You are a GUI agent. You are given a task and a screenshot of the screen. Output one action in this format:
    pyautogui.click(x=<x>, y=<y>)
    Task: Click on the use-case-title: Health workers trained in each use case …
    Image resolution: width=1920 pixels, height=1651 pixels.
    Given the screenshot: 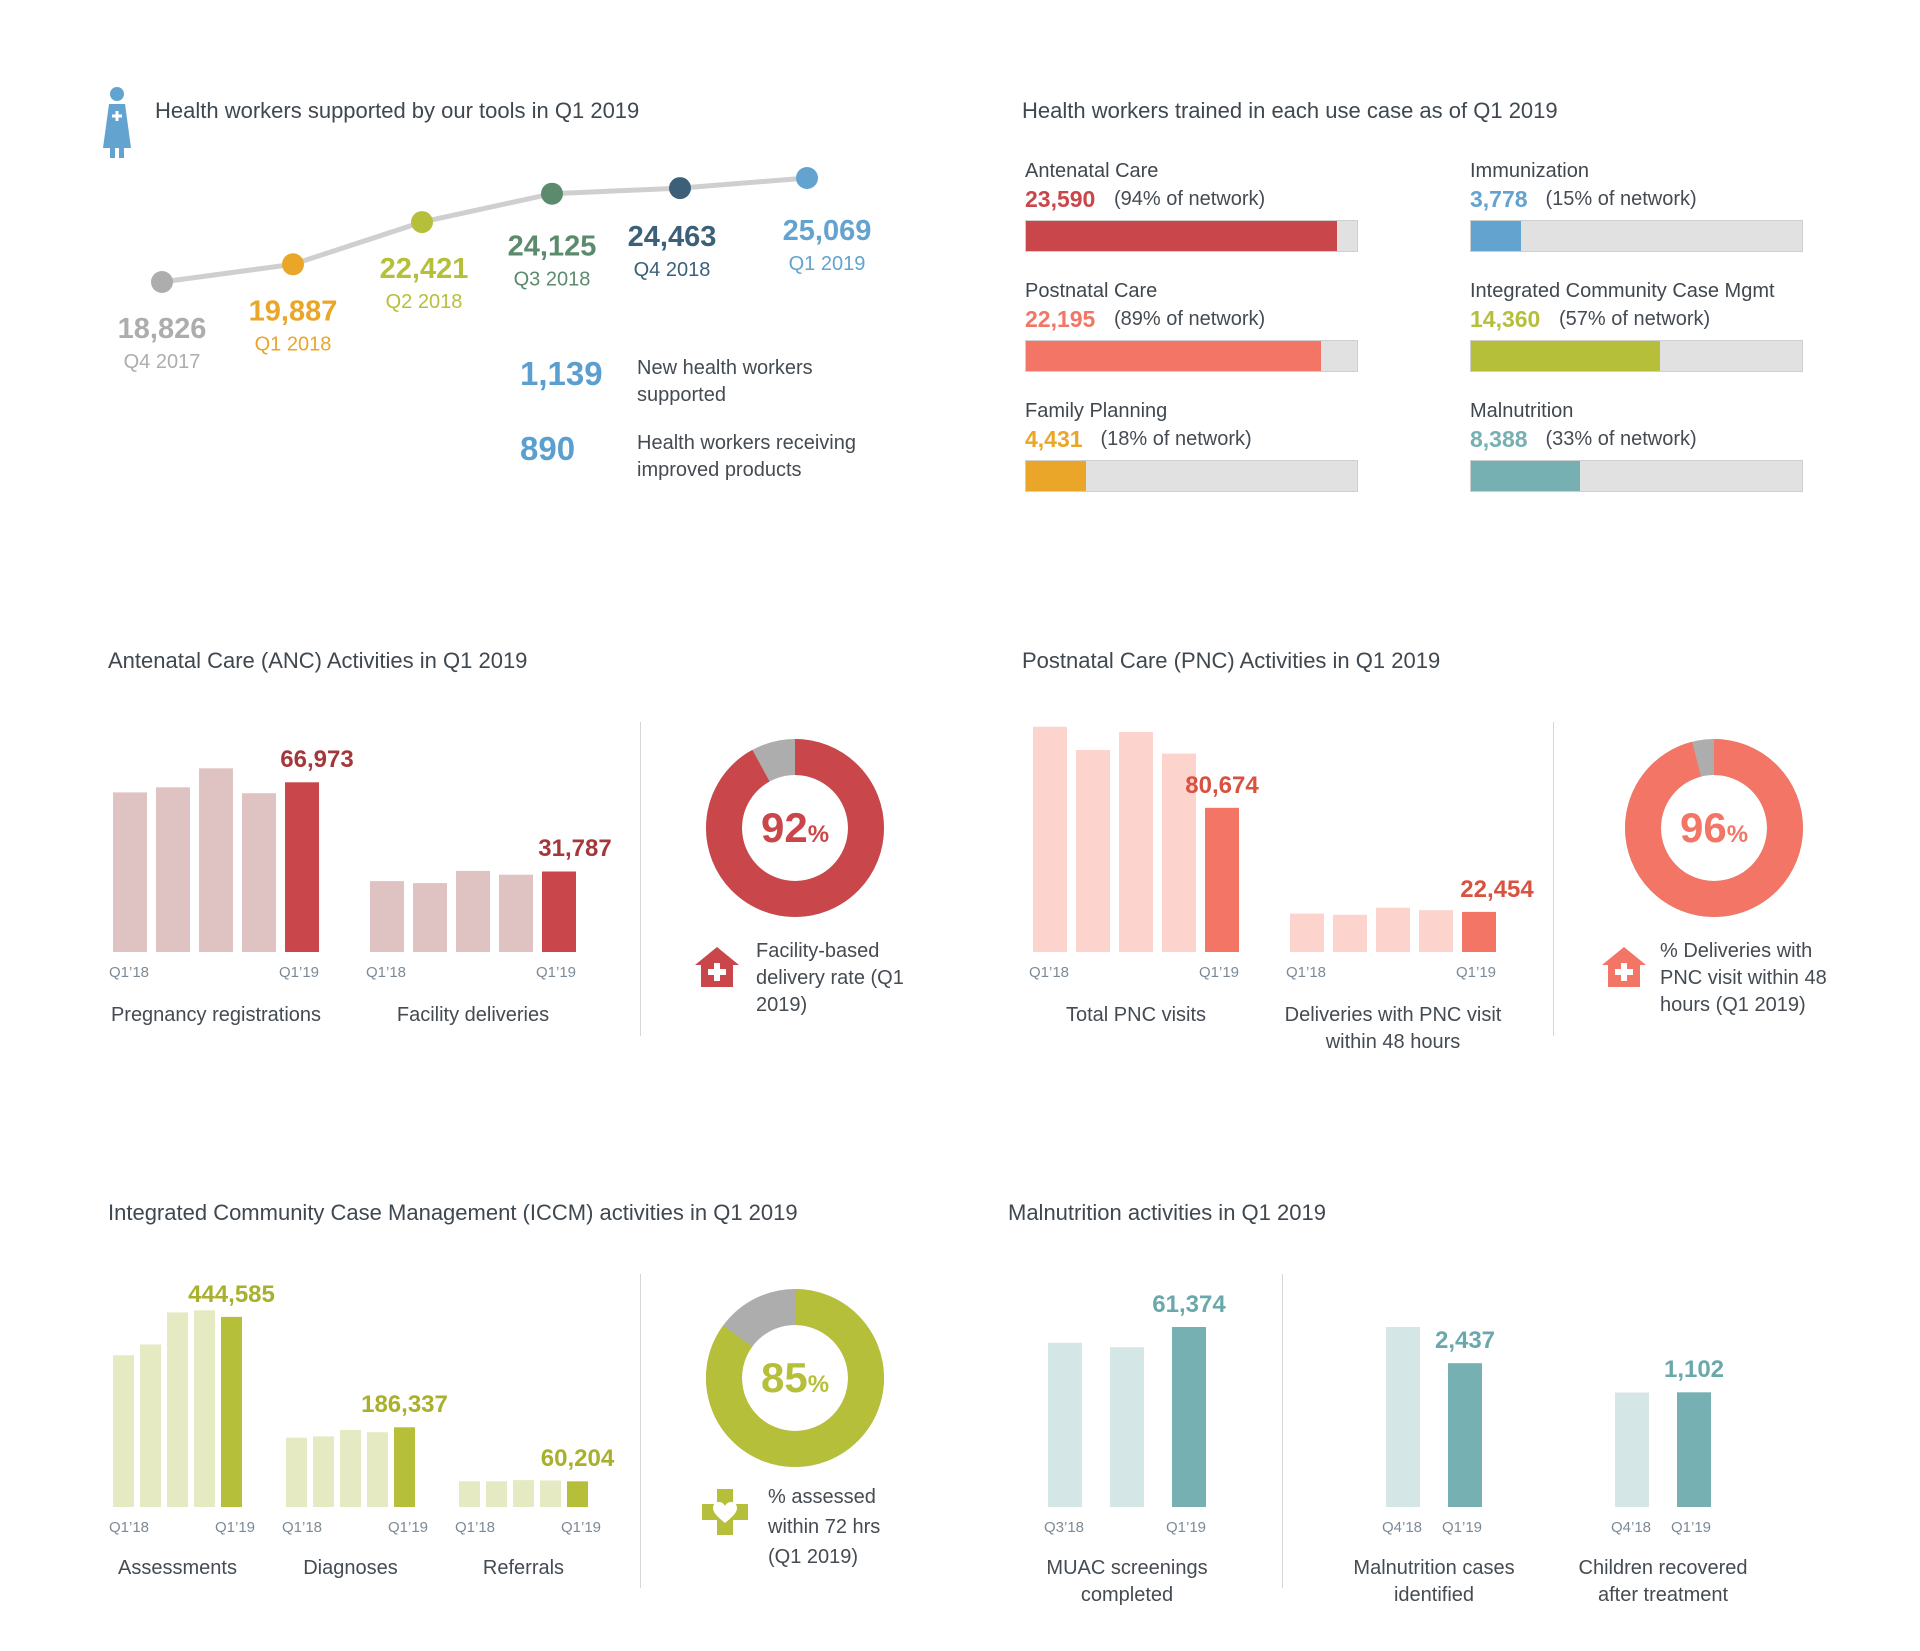 What is the action you would take?
    pyautogui.click(x=1290, y=110)
    